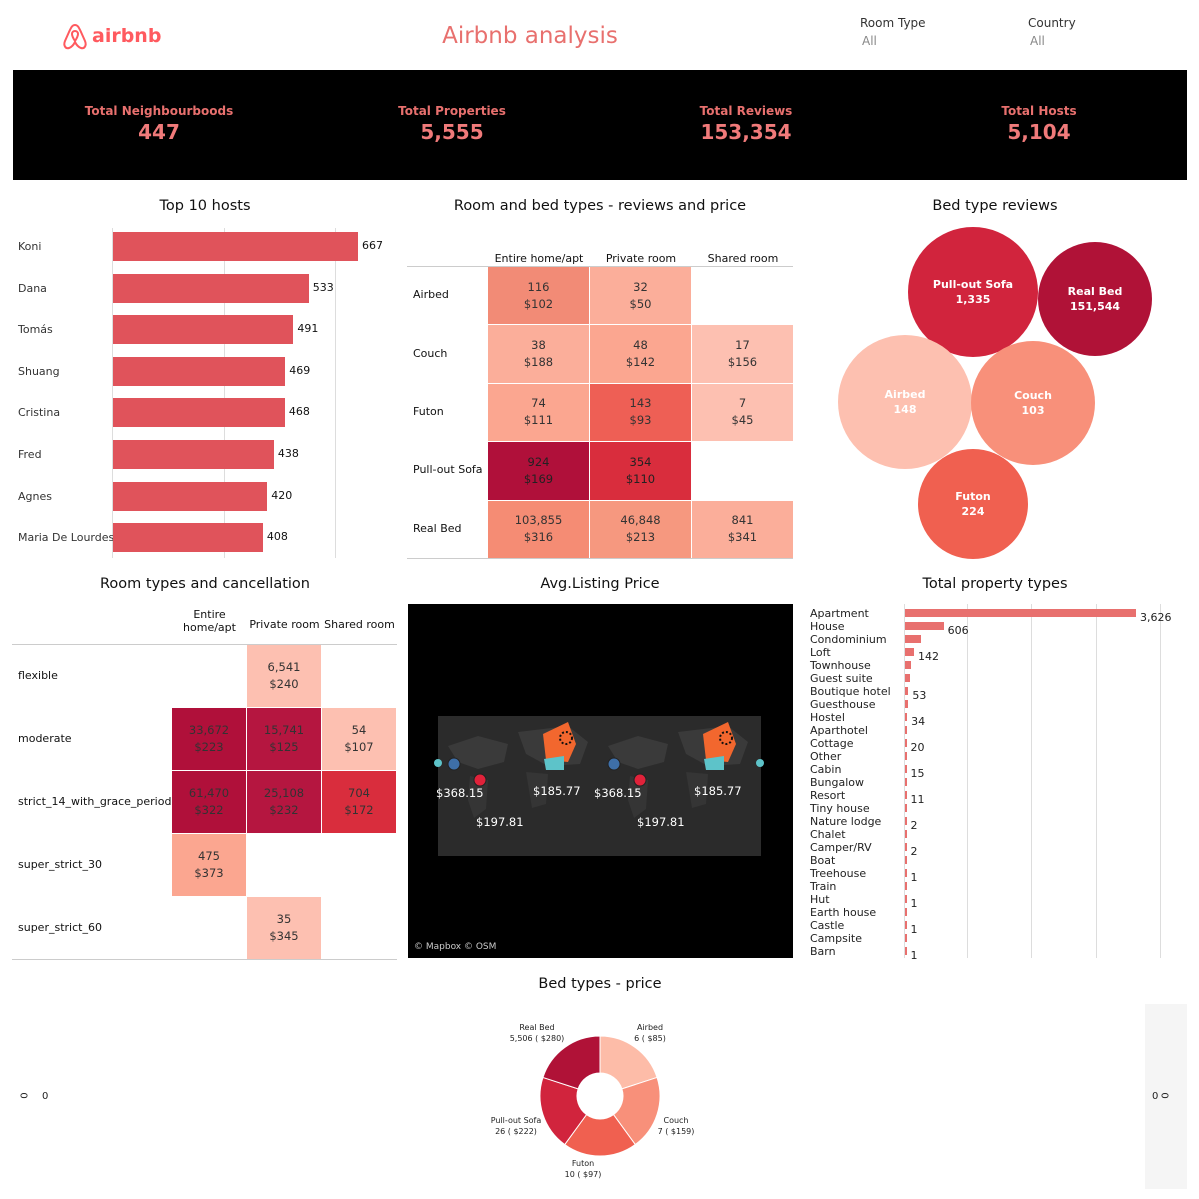 The width and height of the screenshot is (1199, 1199). Describe the element at coordinates (284, 676) in the screenshot. I see `heatmap-cell: 6,541 $240` at that location.